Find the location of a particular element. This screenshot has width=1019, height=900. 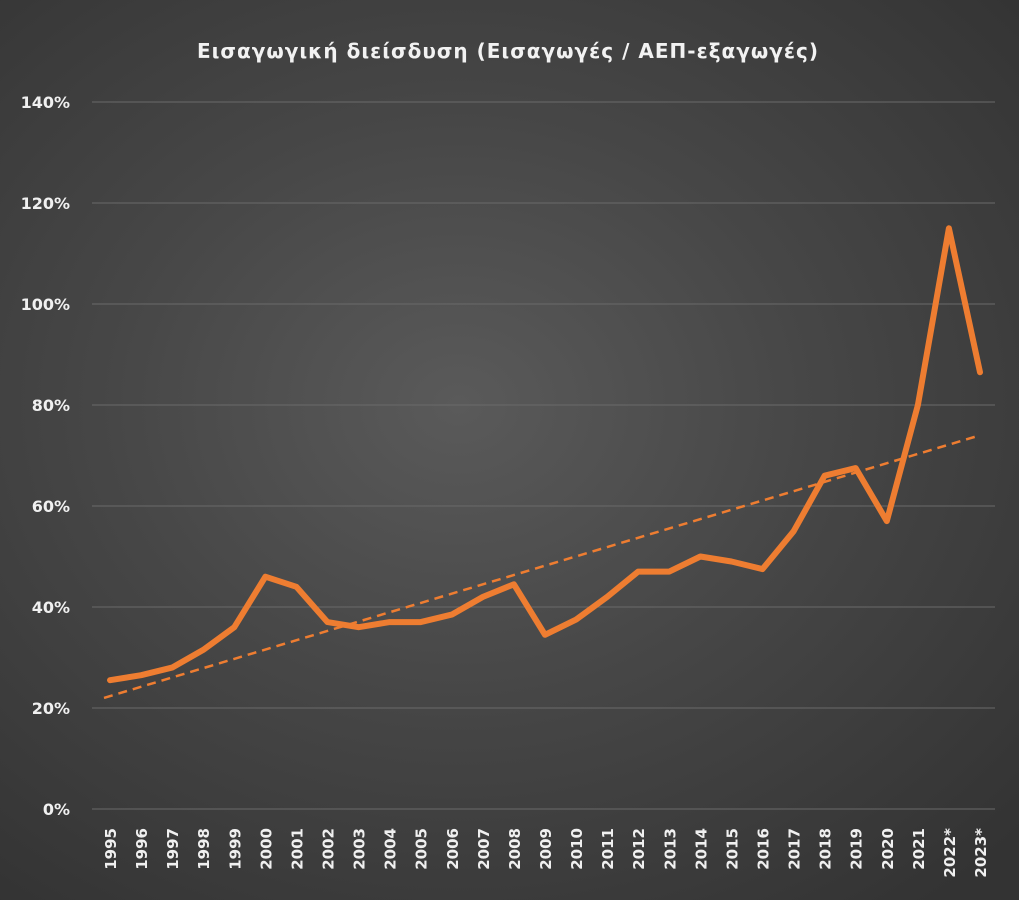

x-tick-label: 2022* is located at coordinates (950, 853).